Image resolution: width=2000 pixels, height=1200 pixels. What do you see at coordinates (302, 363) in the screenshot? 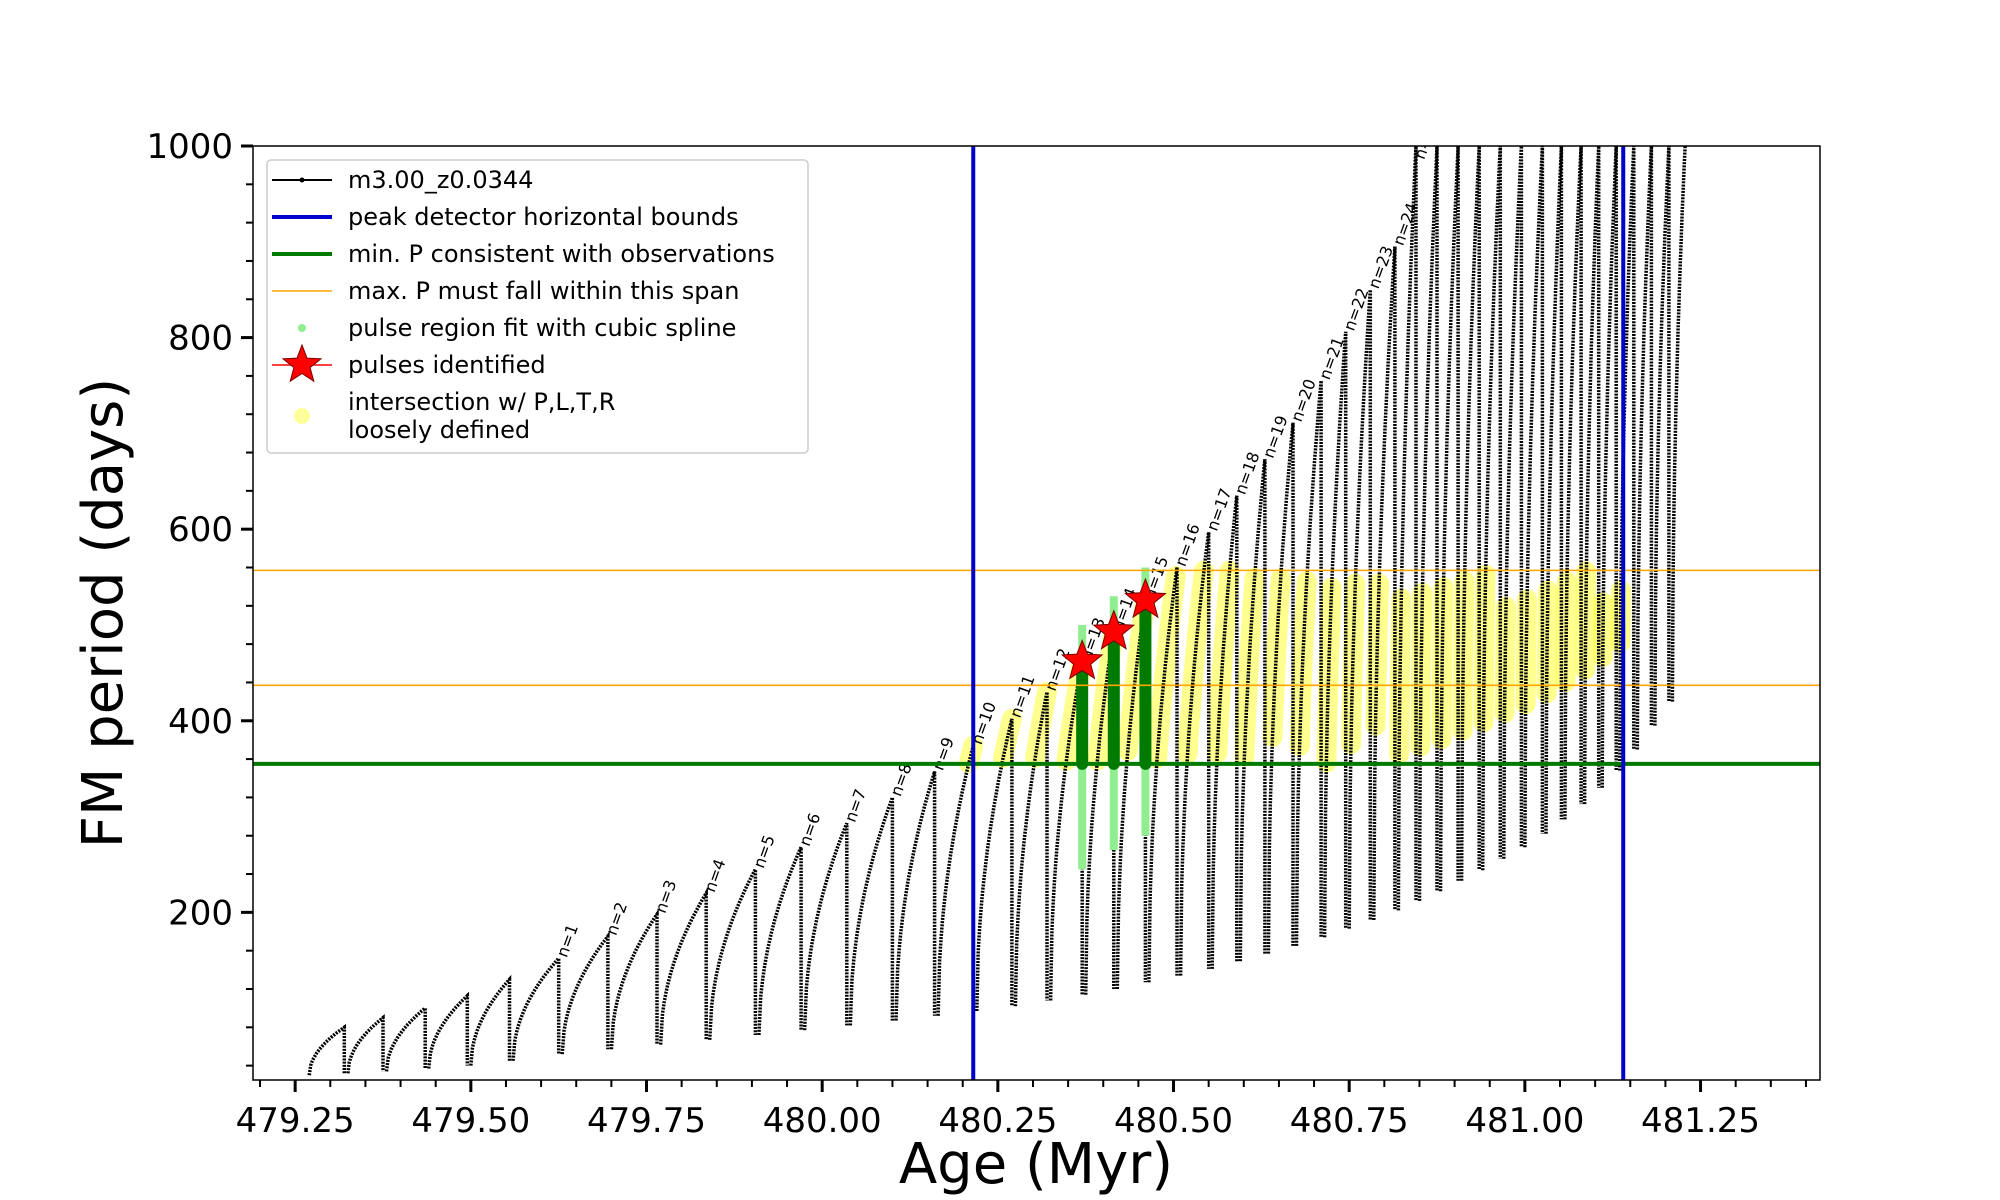
I see `legend-swatch-star` at bounding box center [302, 363].